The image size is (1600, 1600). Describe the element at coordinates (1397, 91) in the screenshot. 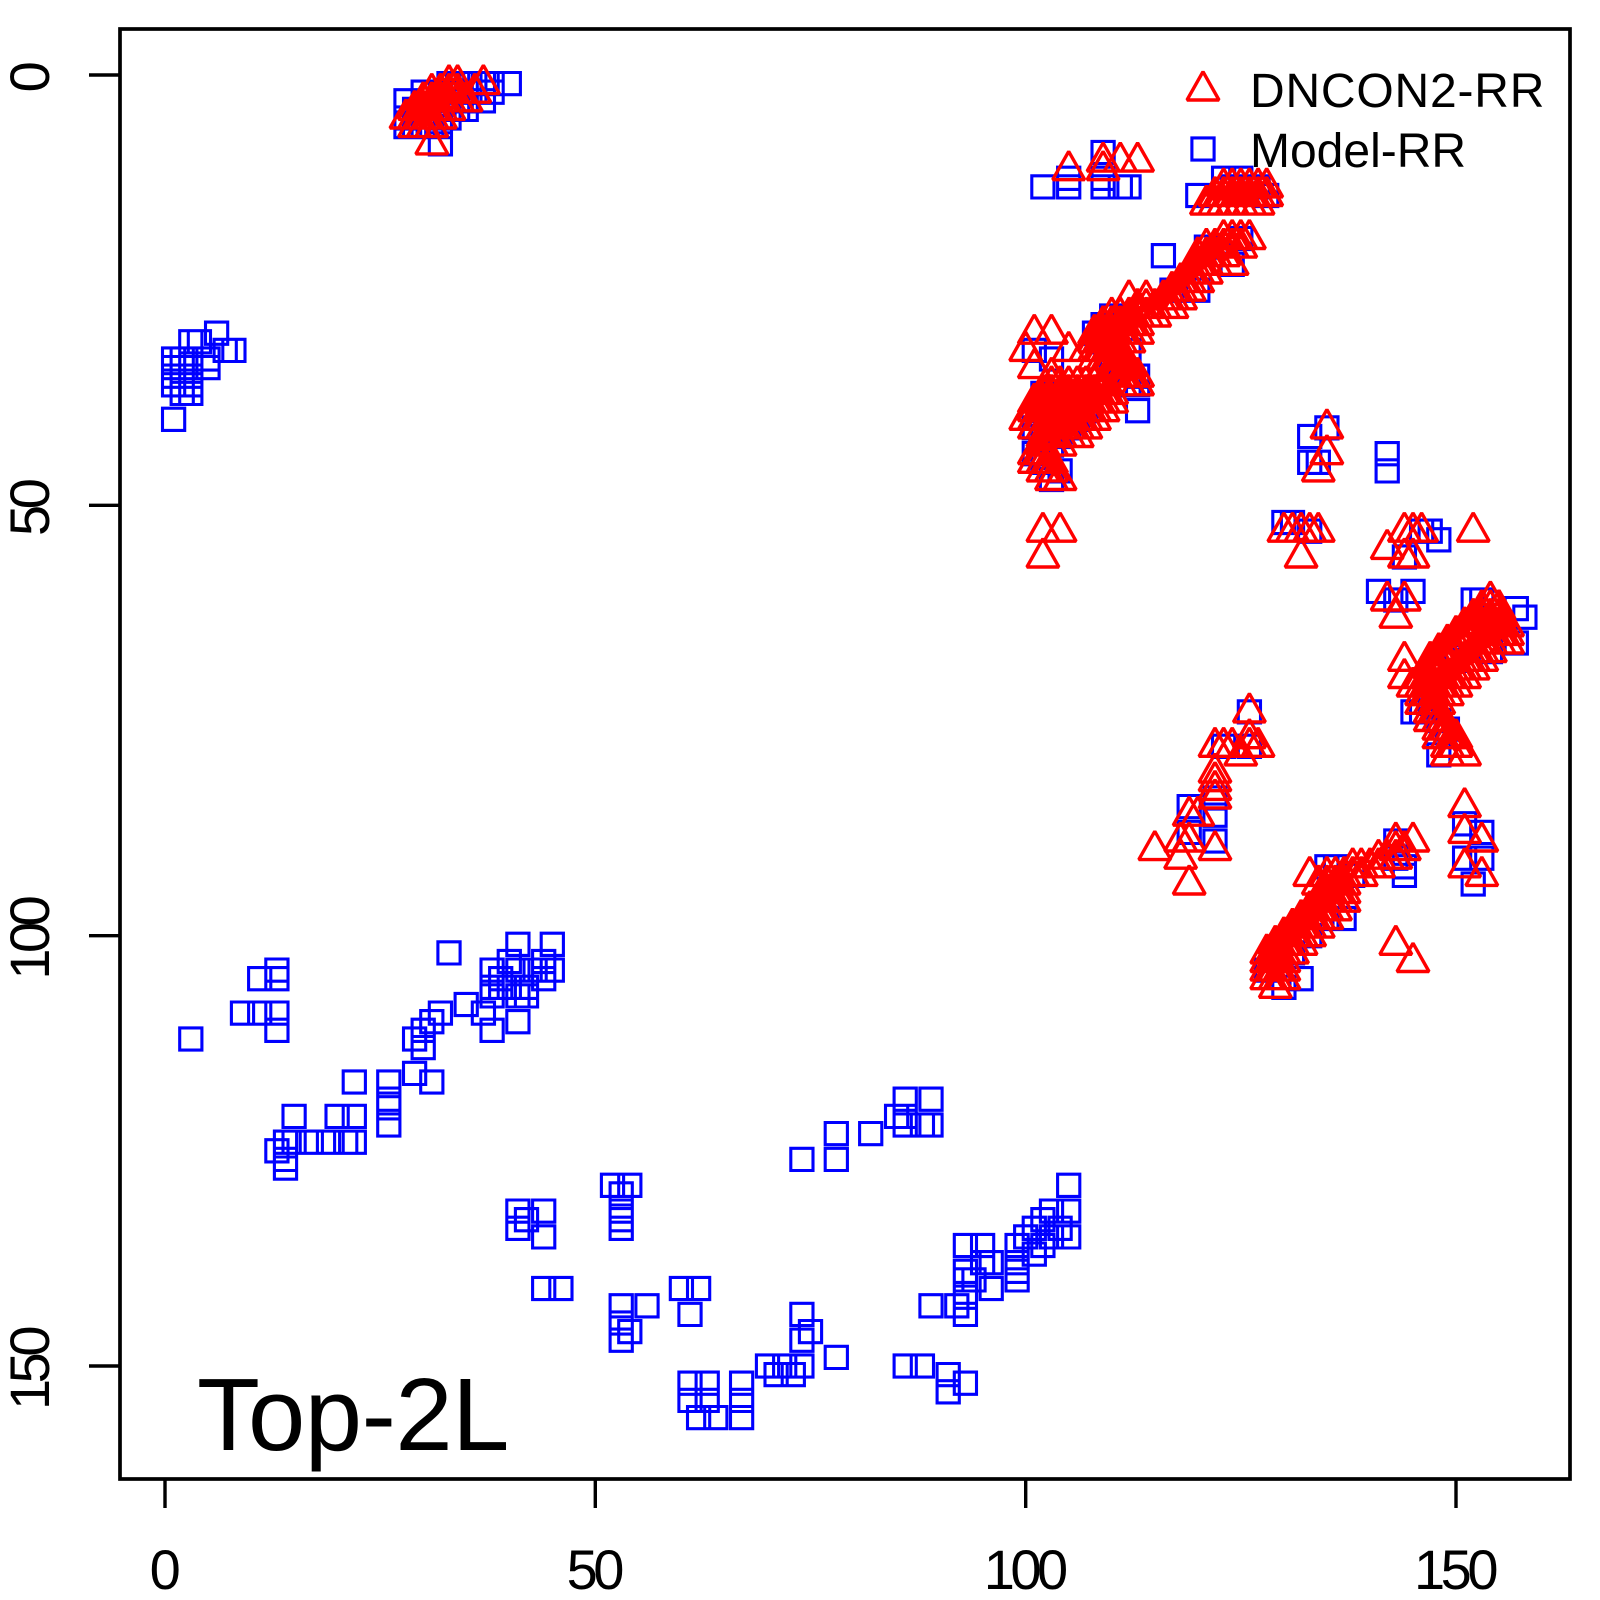

I see `svg-text: DNCON2-RR` at that location.